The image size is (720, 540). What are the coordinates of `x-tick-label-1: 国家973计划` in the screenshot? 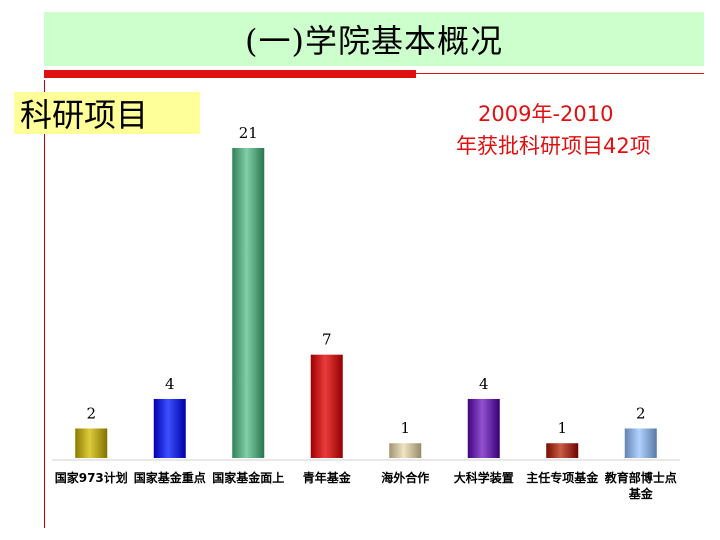 It's located at (91, 478).